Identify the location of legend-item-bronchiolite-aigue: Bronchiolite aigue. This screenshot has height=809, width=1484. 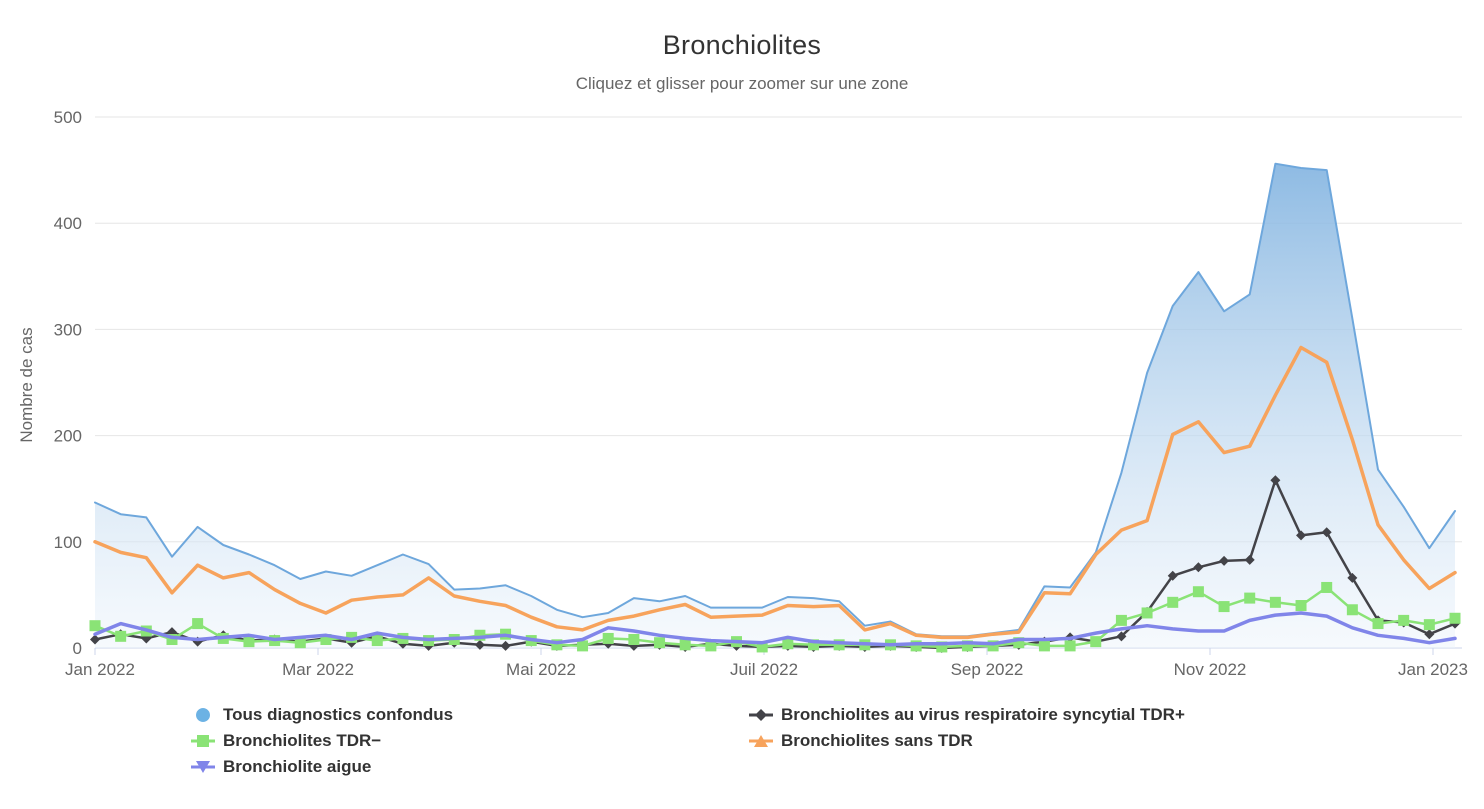
(321, 767).